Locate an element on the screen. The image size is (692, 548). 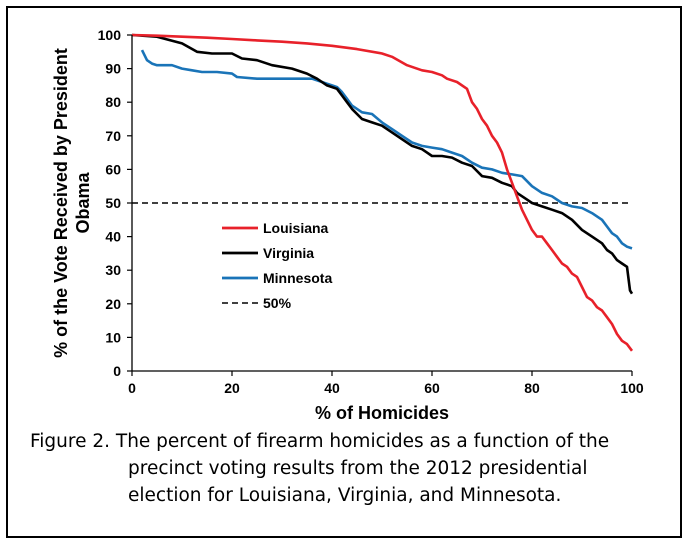
legend-label: 50% is located at coordinates (277, 303).